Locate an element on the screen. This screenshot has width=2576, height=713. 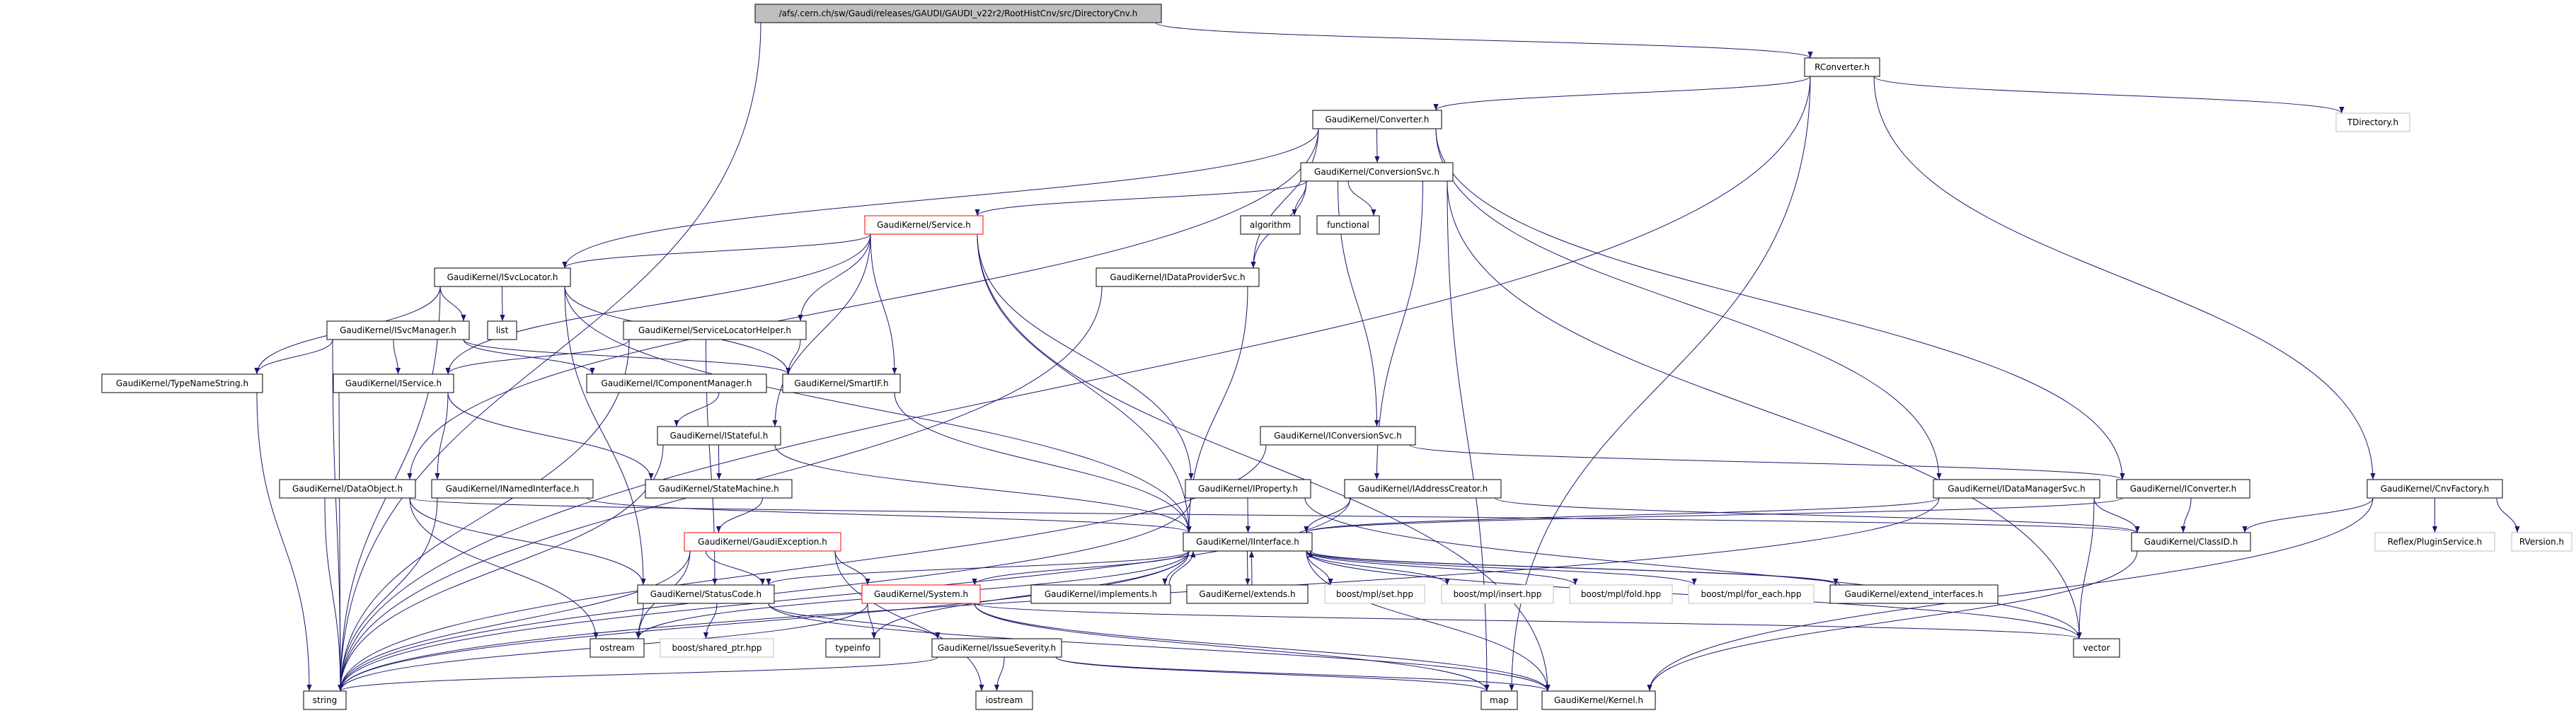
edge-RConverter-to-map is located at coordinates (1660, 384).